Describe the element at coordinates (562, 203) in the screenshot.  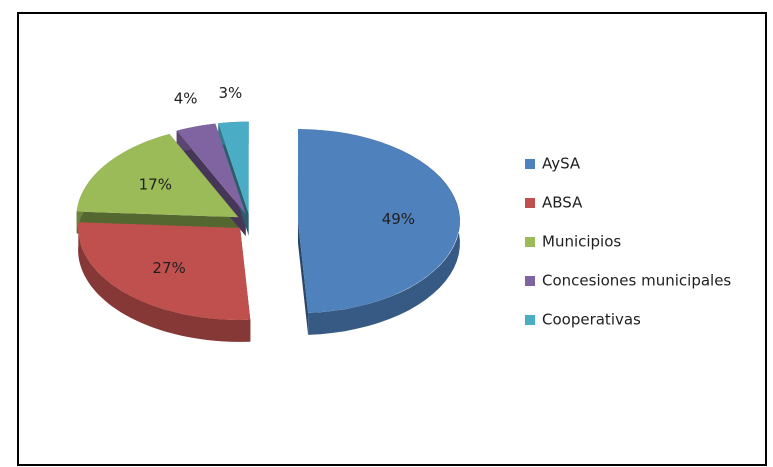
I see `legend-label: ABSA` at that location.